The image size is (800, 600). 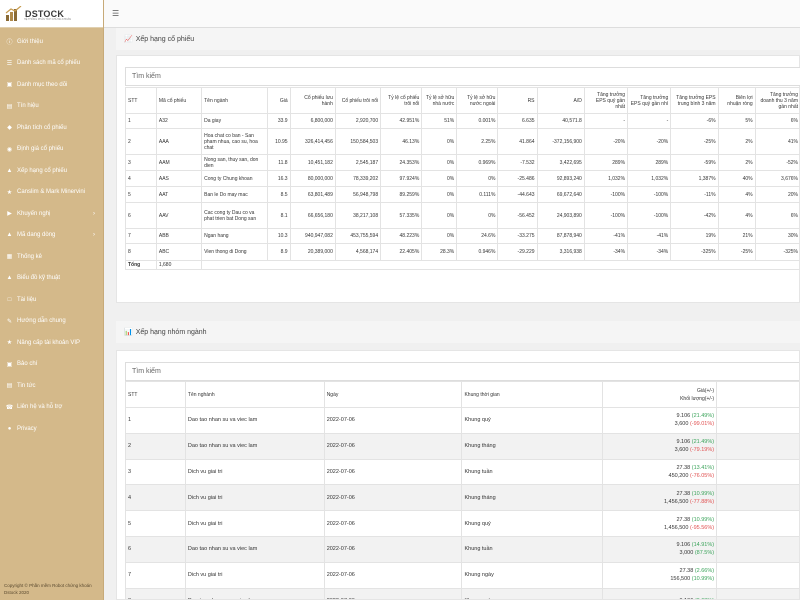 What do you see at coordinates (312, 215) in the screenshot?
I see `table-cell: 66,656,180` at bounding box center [312, 215].